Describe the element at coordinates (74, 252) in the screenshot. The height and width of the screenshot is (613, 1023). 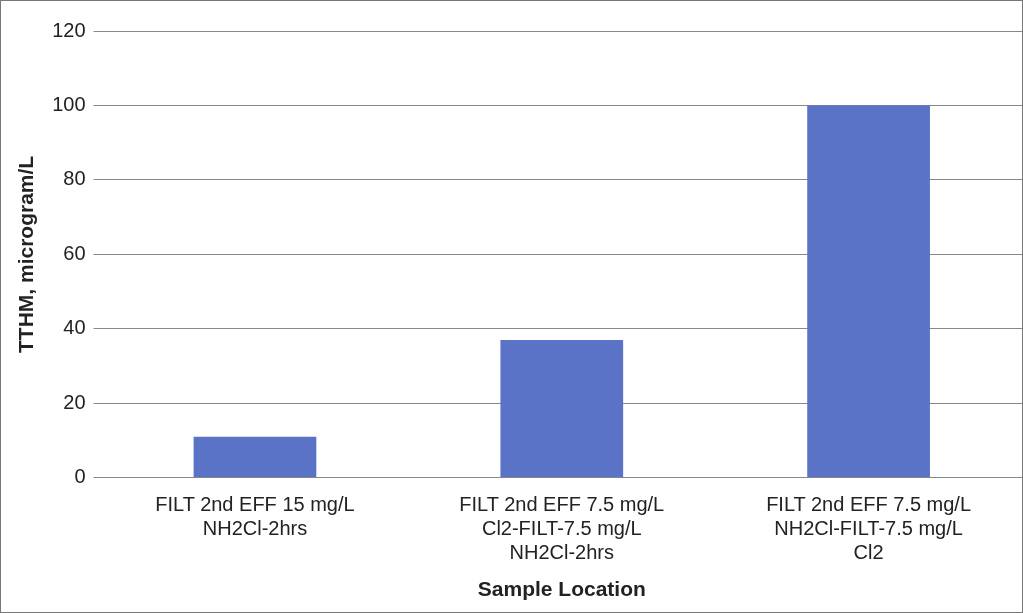
I see `y-tick-label: 60` at that location.